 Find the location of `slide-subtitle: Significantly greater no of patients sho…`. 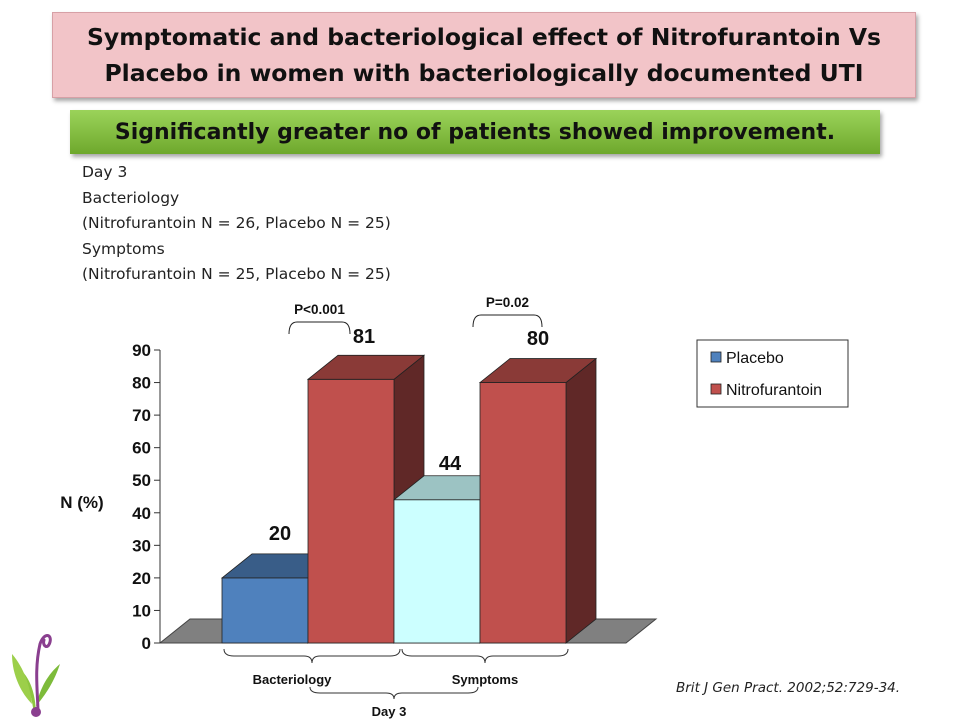

slide-subtitle: Significantly greater no of patients sho… is located at coordinates (475, 132).